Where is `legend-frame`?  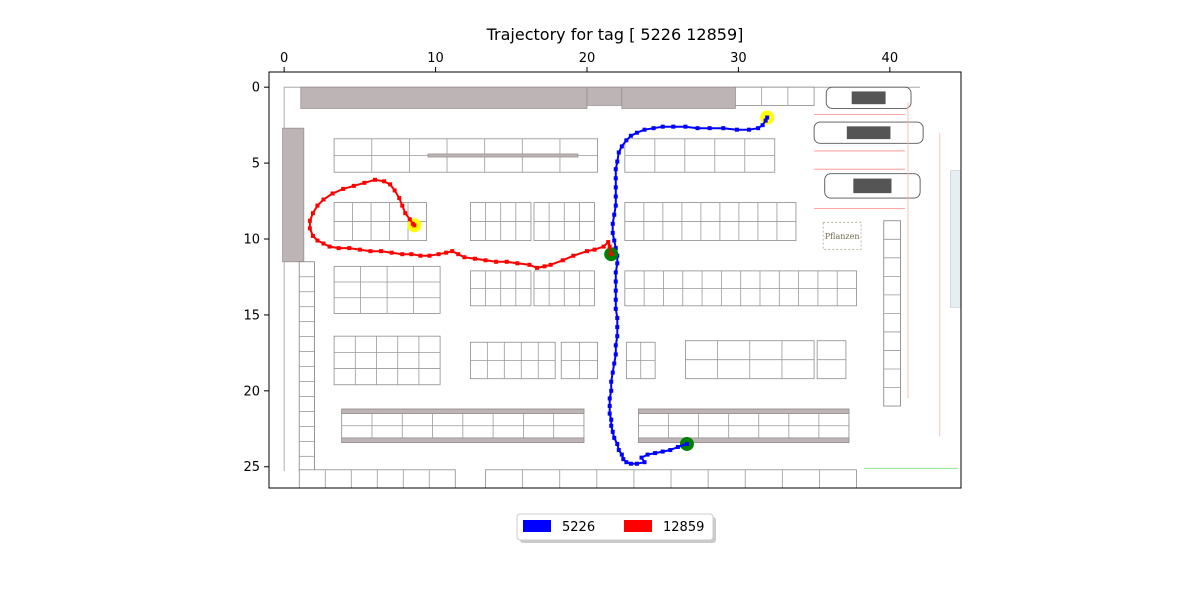 legend-frame is located at coordinates (615, 527).